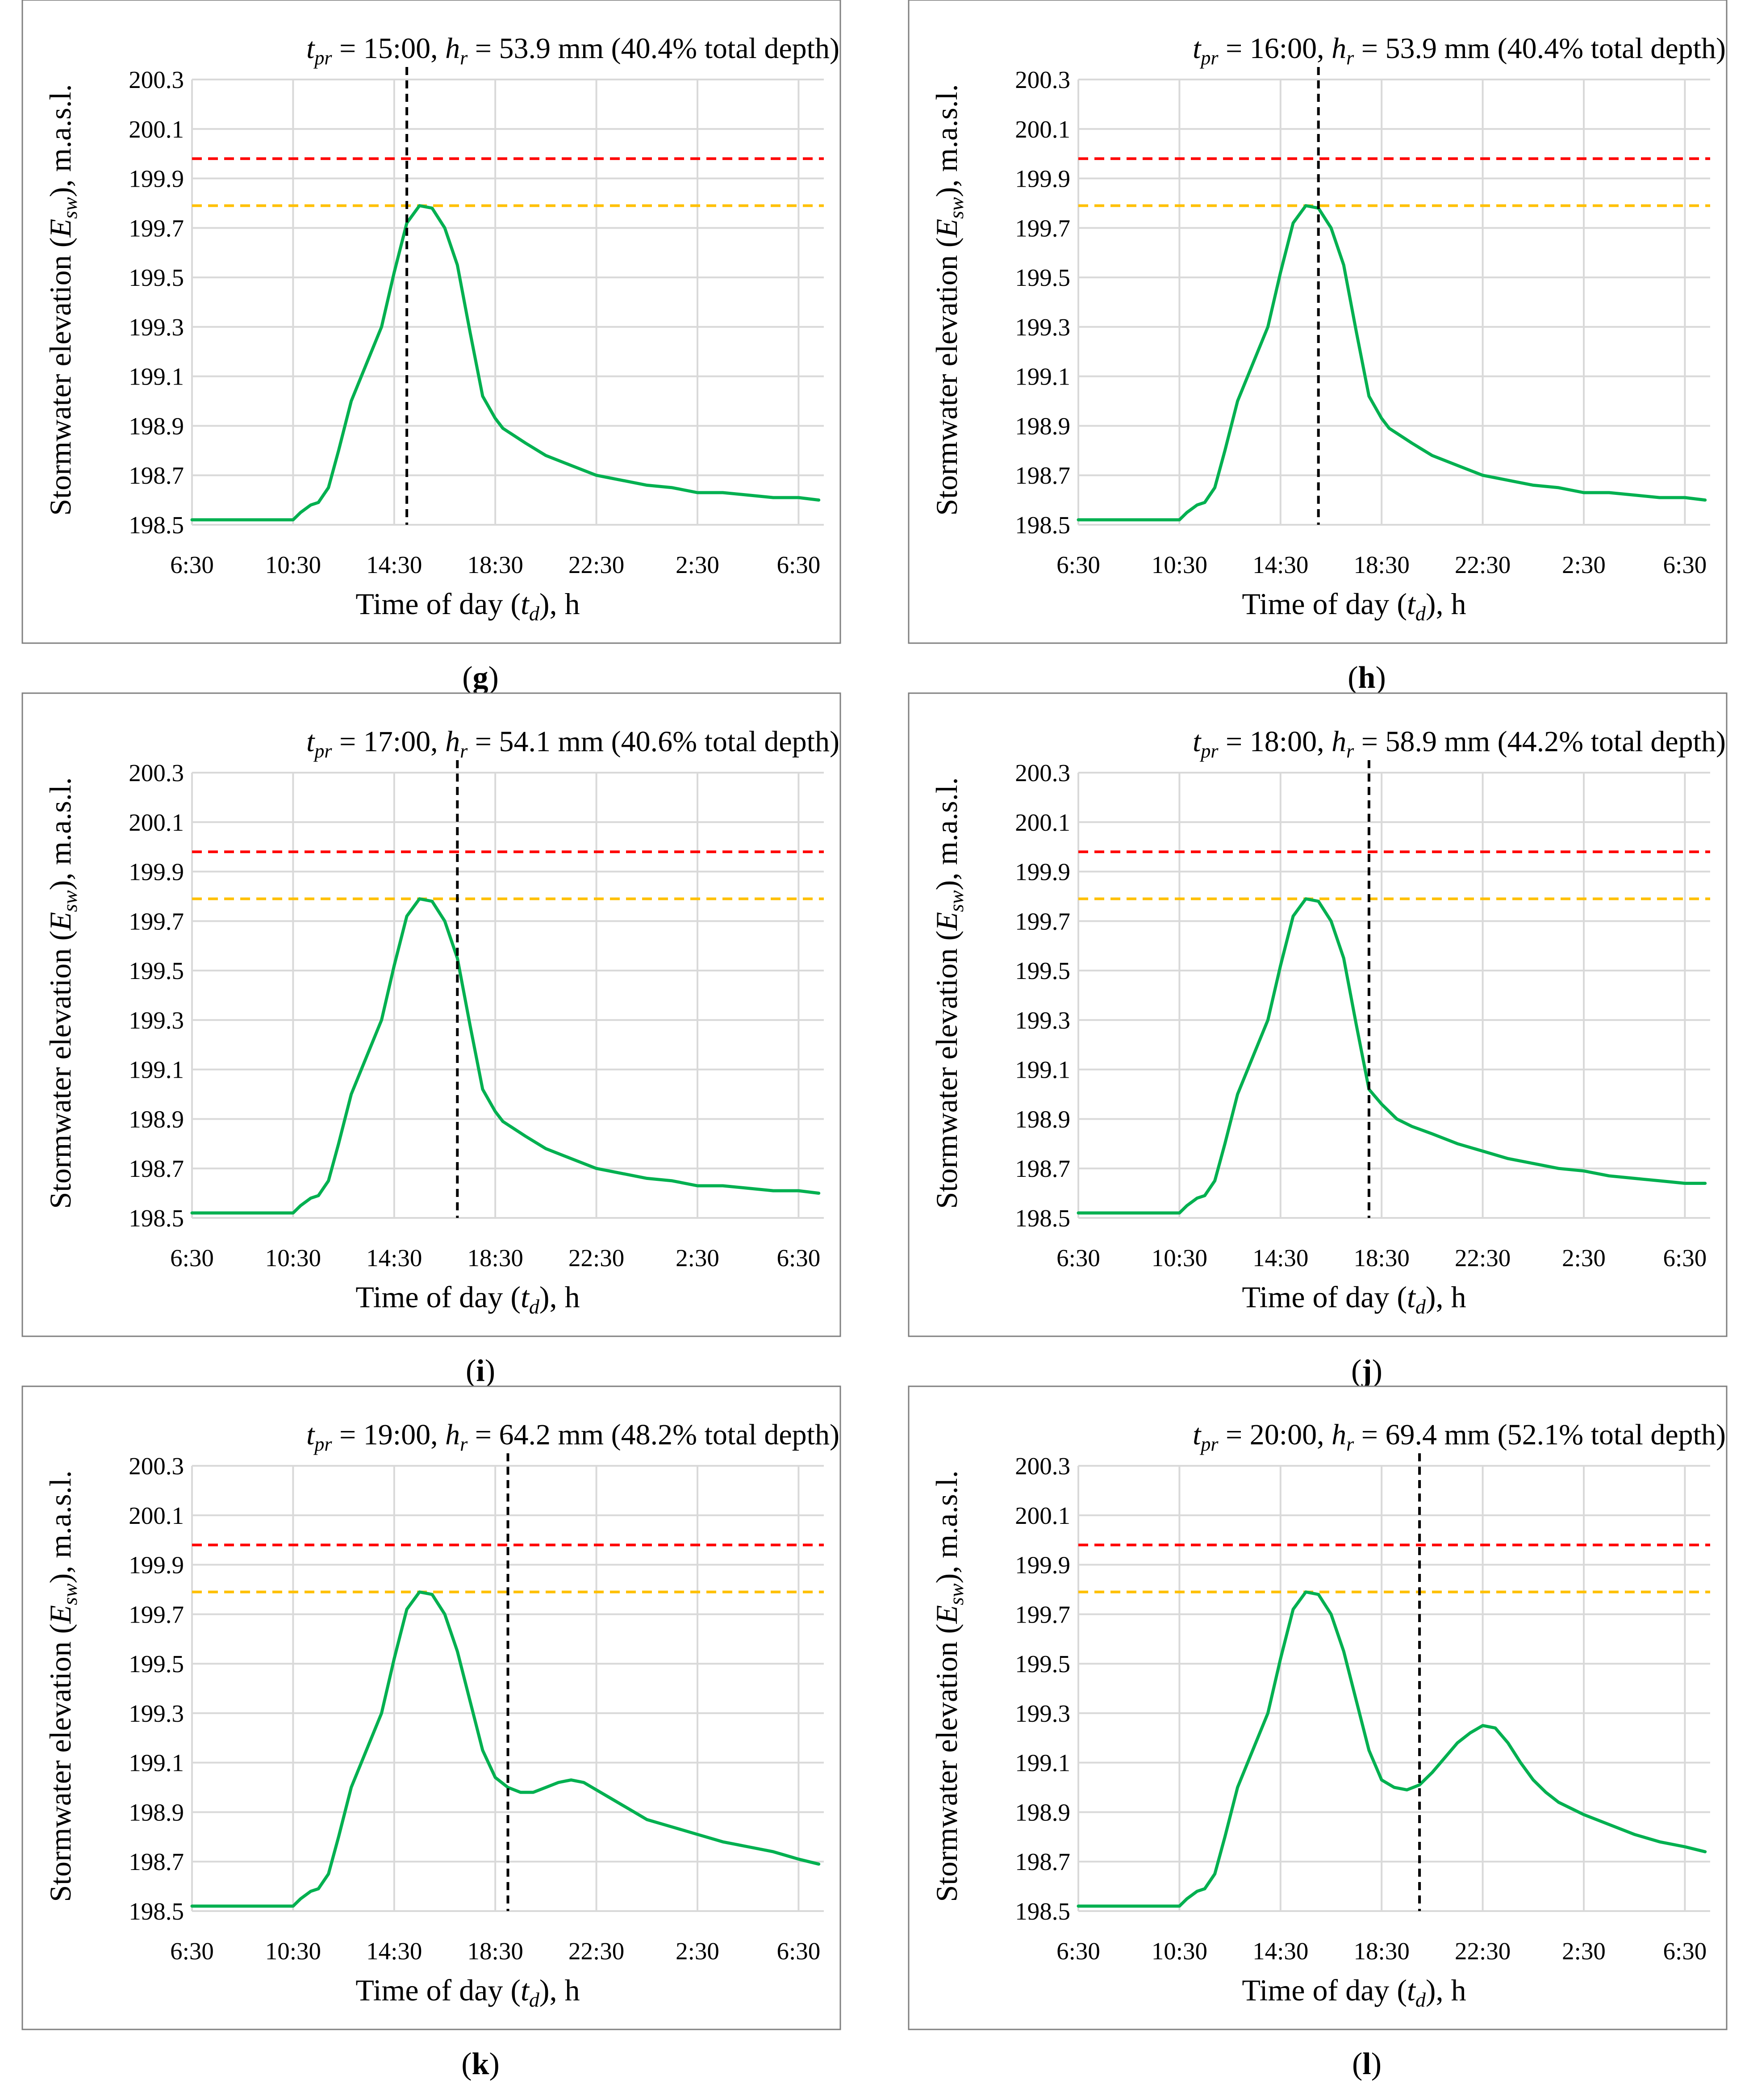 This screenshot has height=2100, width=1749. Describe the element at coordinates (1339, 741) in the screenshot. I see `title-var-h: h` at that location.